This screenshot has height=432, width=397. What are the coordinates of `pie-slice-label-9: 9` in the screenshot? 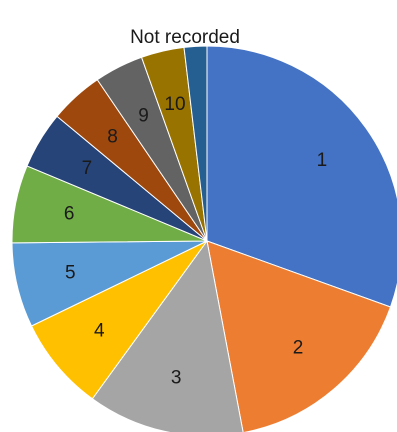 It's located at (143, 115).